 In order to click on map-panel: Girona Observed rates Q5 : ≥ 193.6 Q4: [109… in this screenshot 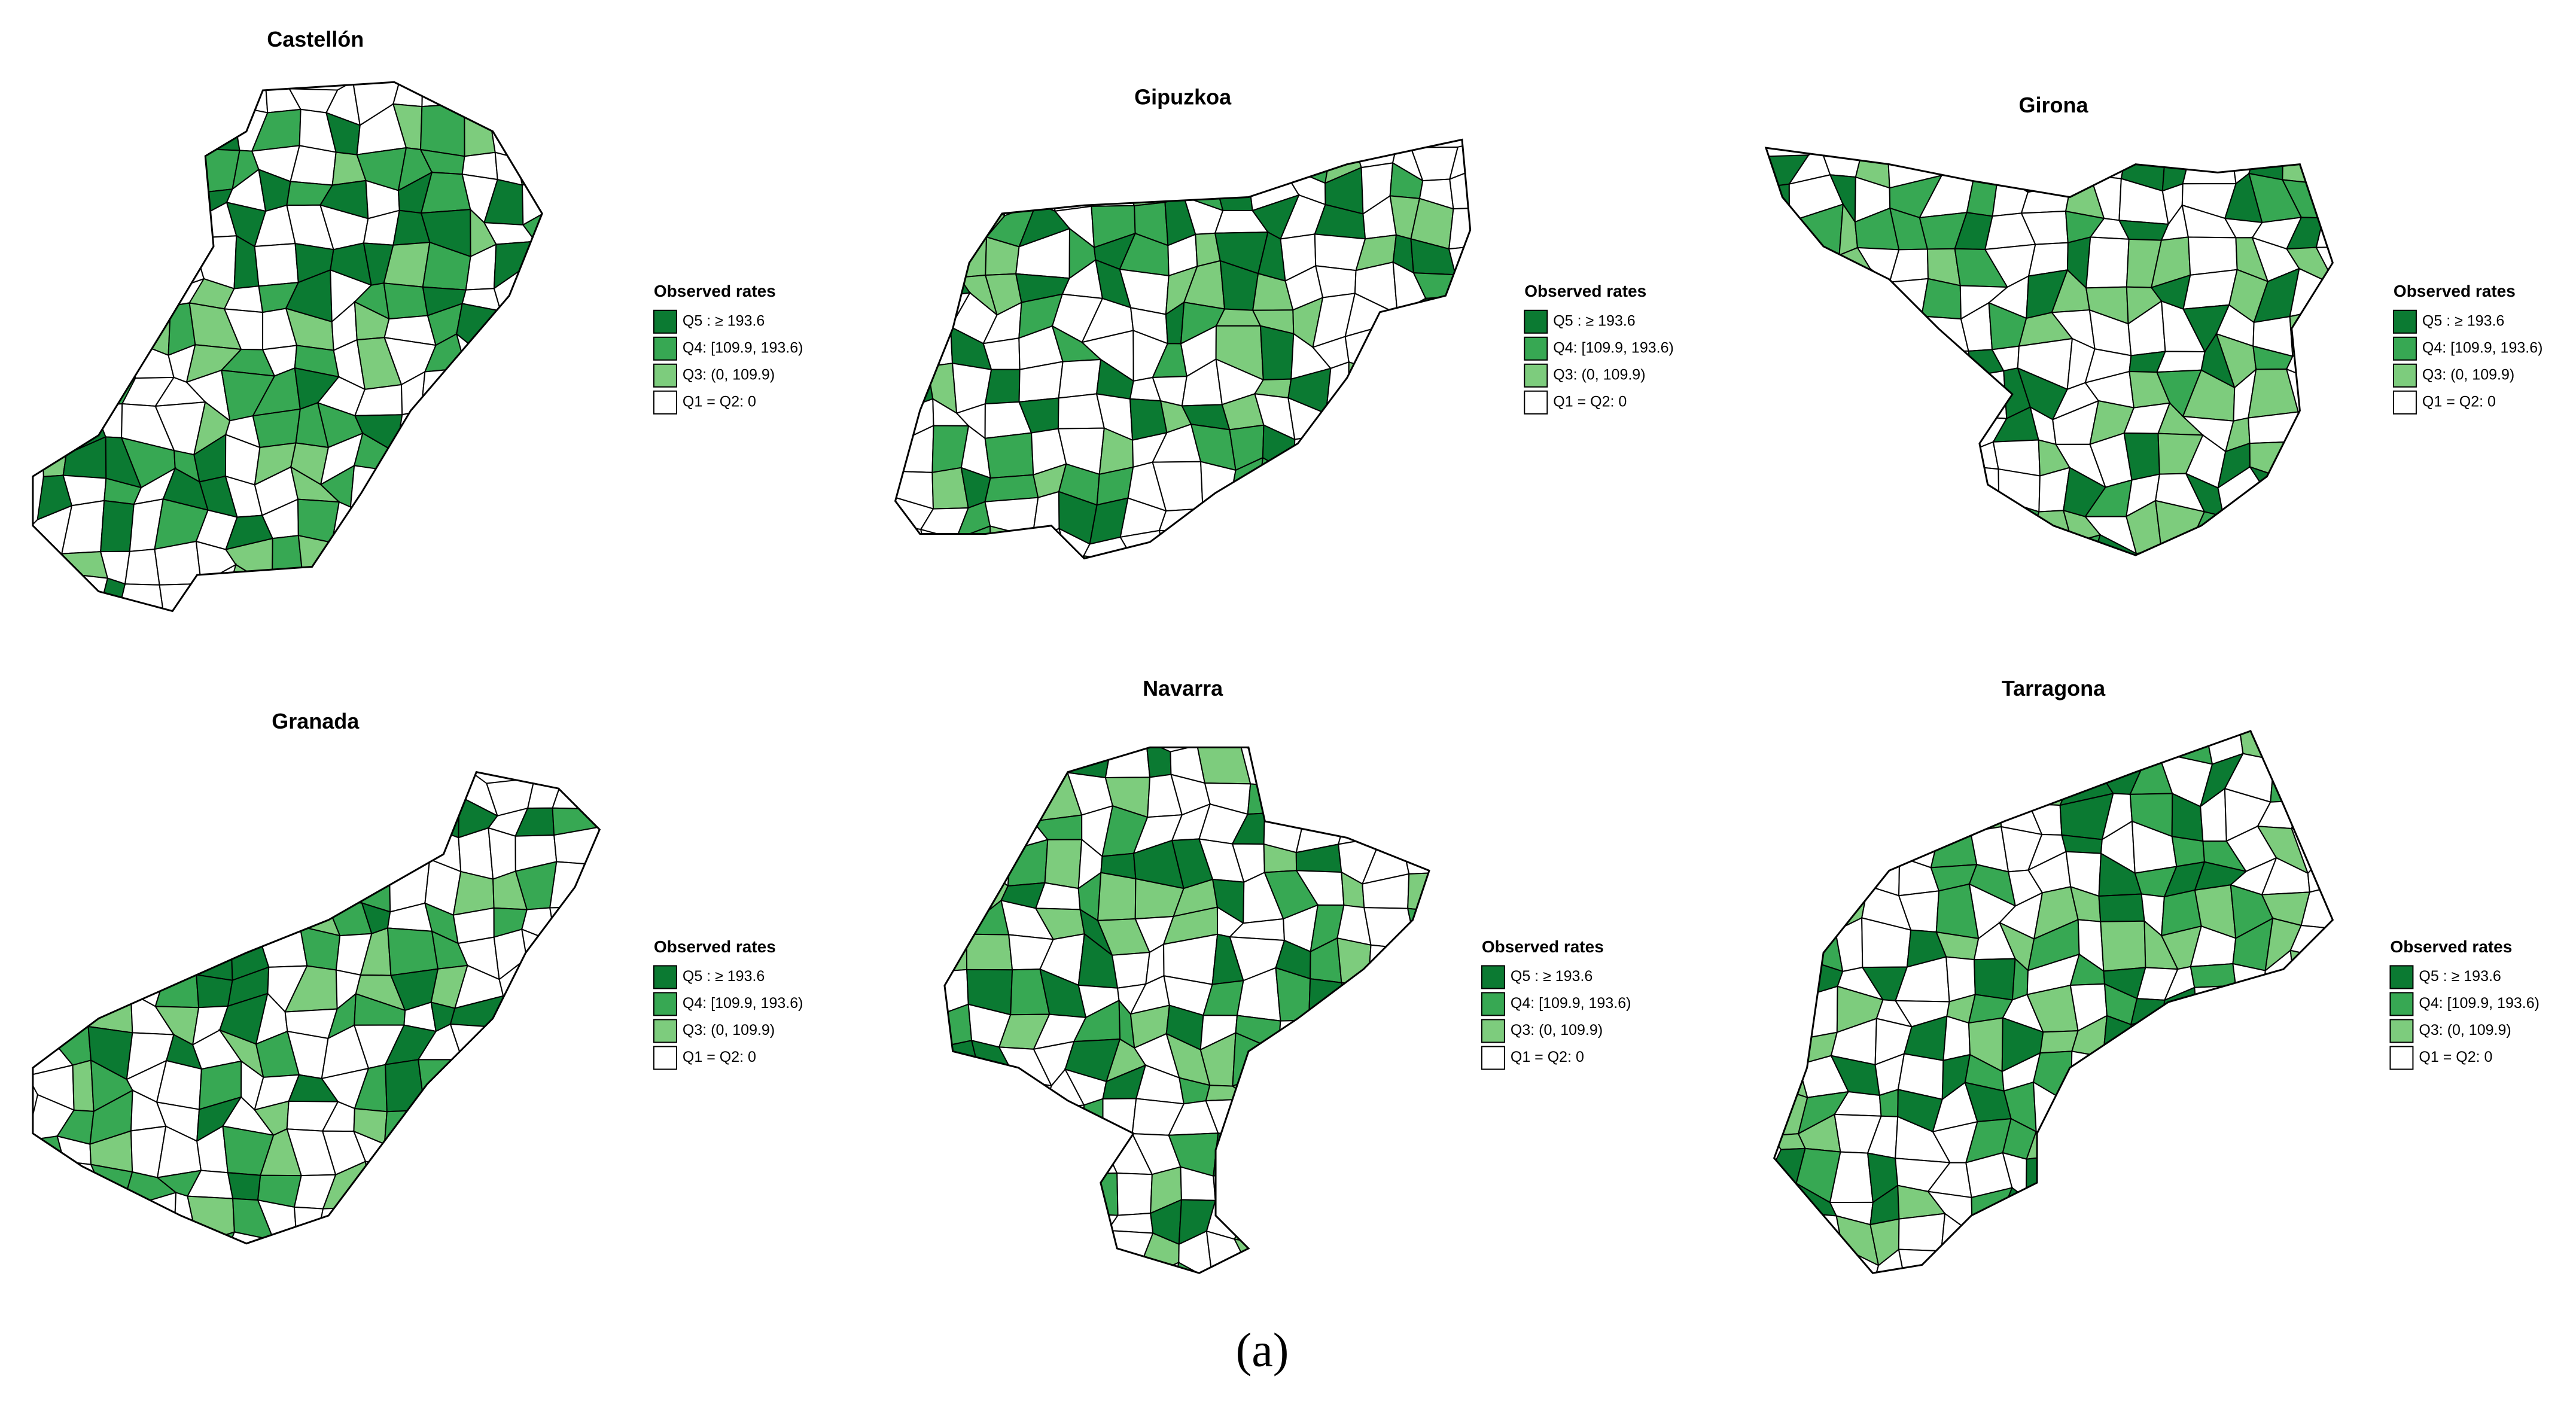, I will do `click(2153, 356)`.